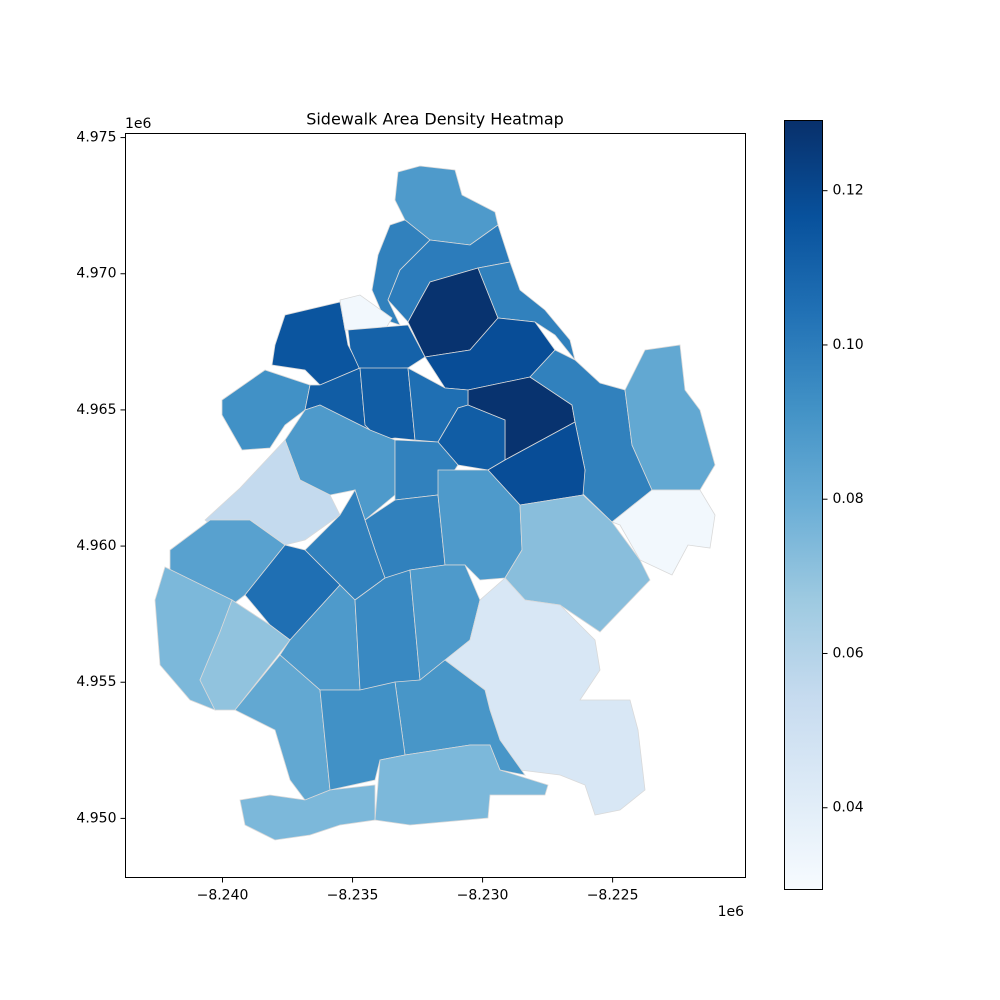 This screenshot has width=1000, height=1000. I want to click on colorbar-tick-label: 0.08, so click(848, 499).